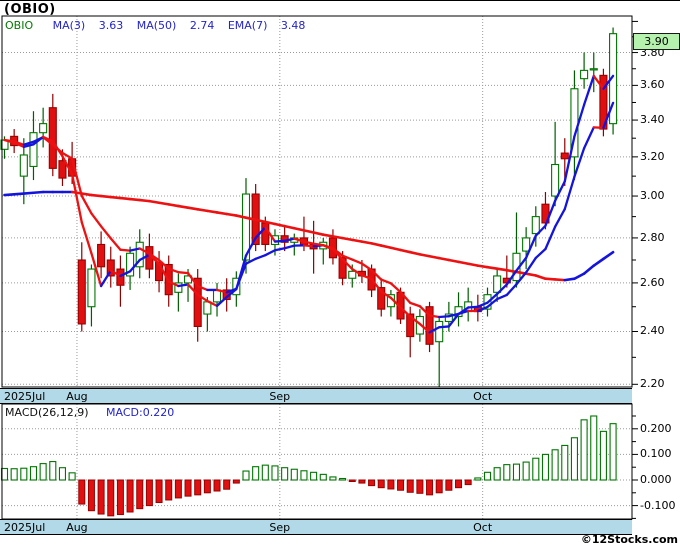 The height and width of the screenshot is (546, 680). I want to click on ma3-value: 3.63, so click(111, 25).